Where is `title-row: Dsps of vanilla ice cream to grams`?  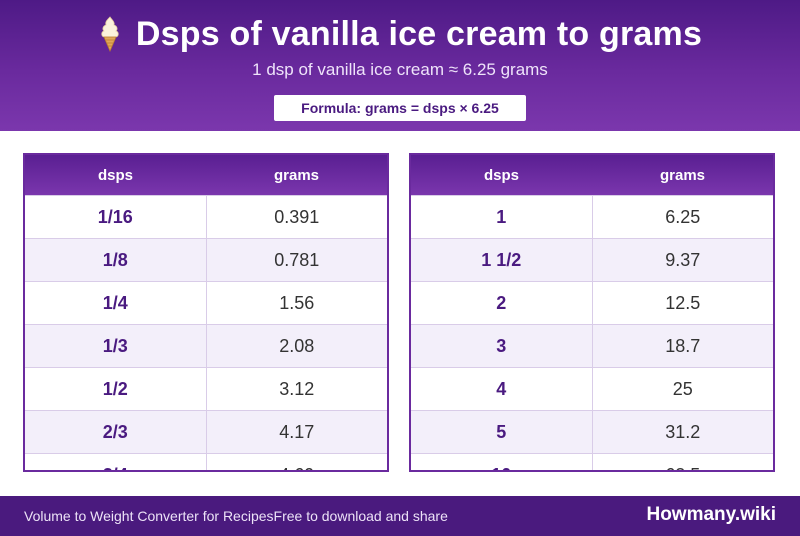 title-row: Dsps of vanilla ice cream to grams is located at coordinates (400, 34).